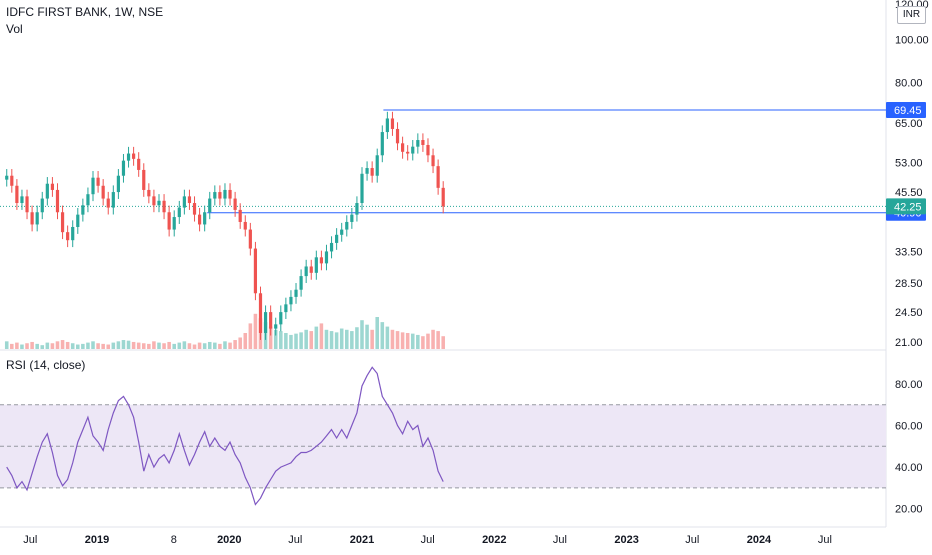  What do you see at coordinates (912, 5) in the screenshot?
I see `price-tick-label: 120.00` at bounding box center [912, 5].